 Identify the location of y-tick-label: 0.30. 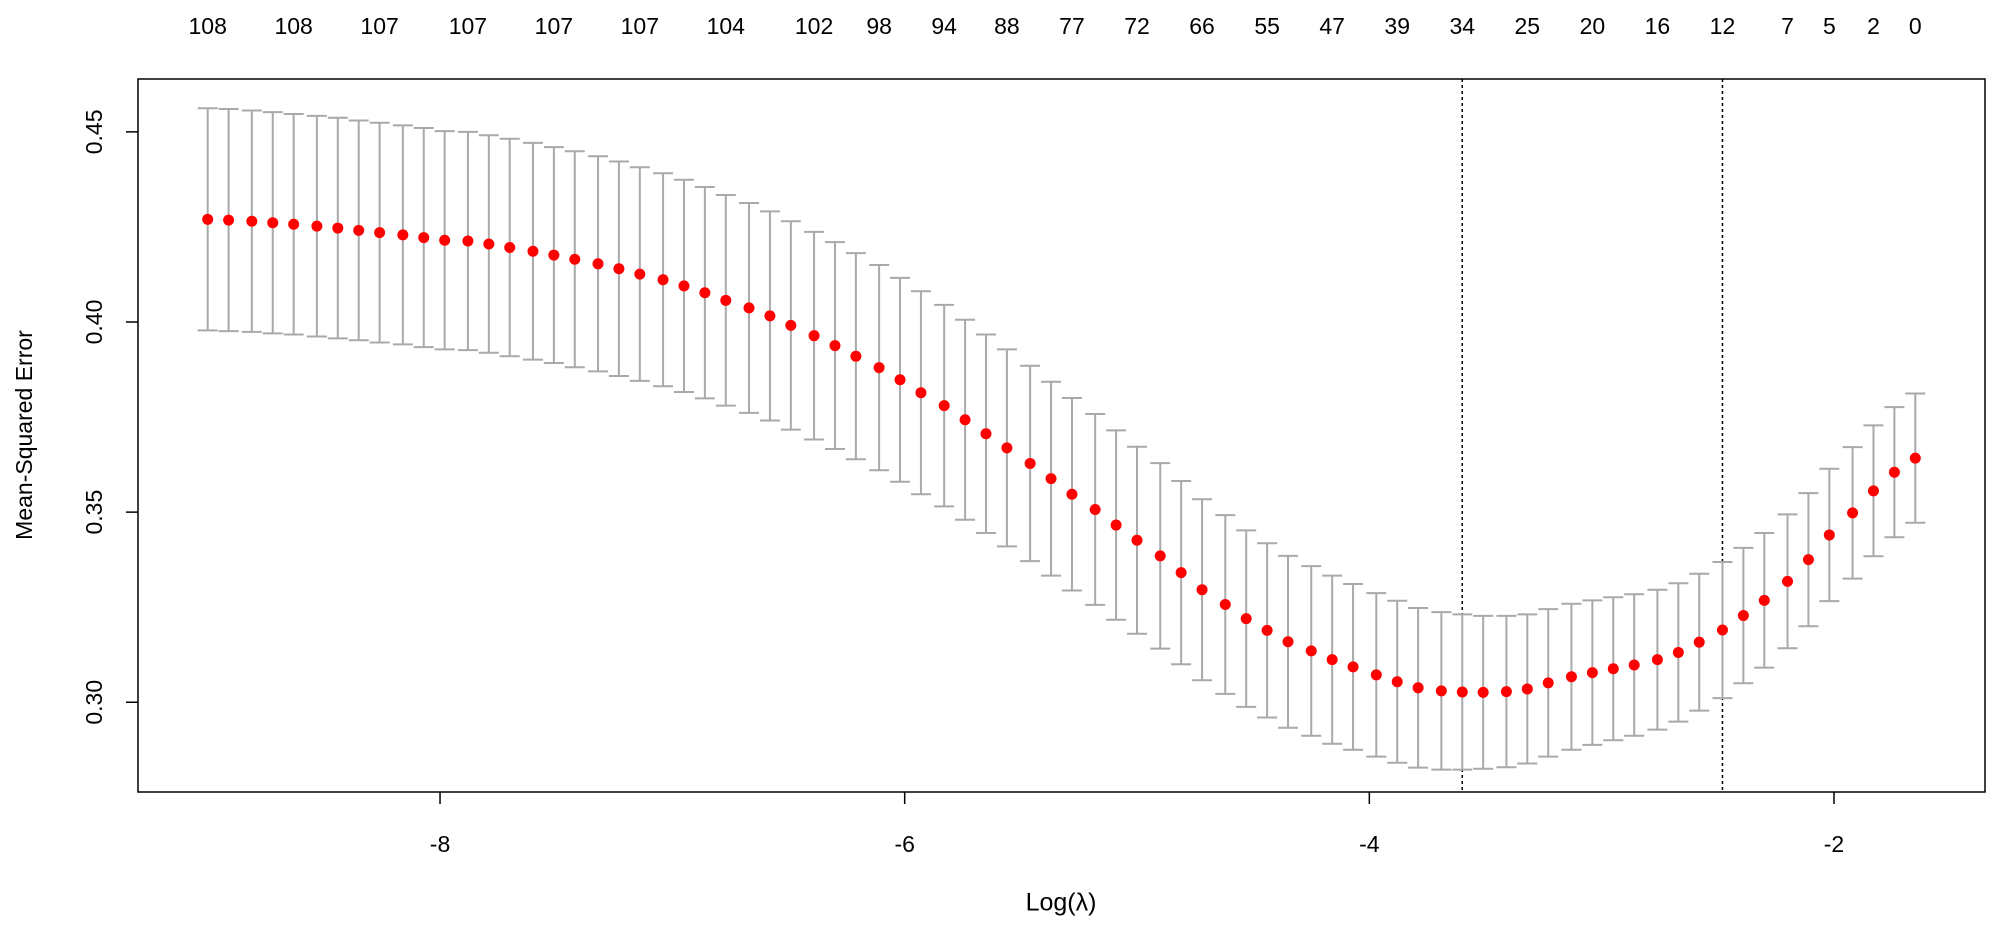
(94, 702).